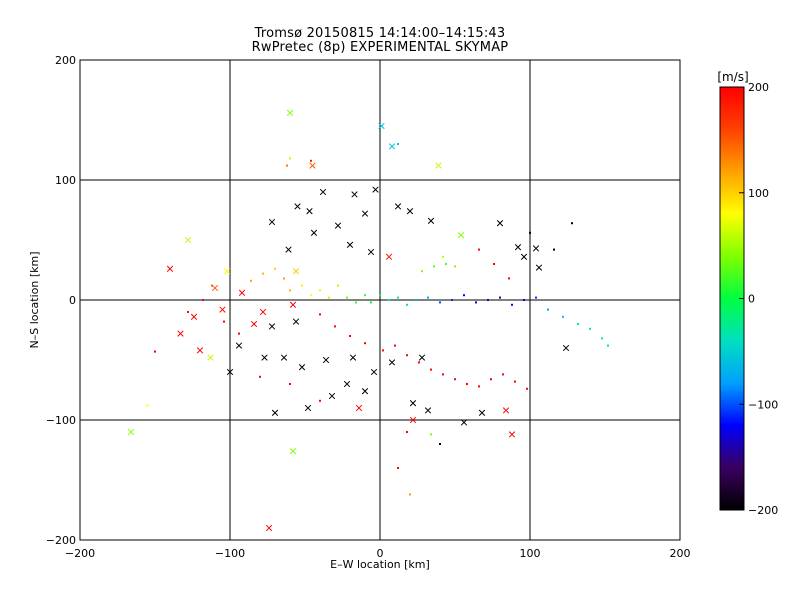 The width and height of the screenshot is (800, 600). I want to click on y-tick-label: 0, so click(72, 300).